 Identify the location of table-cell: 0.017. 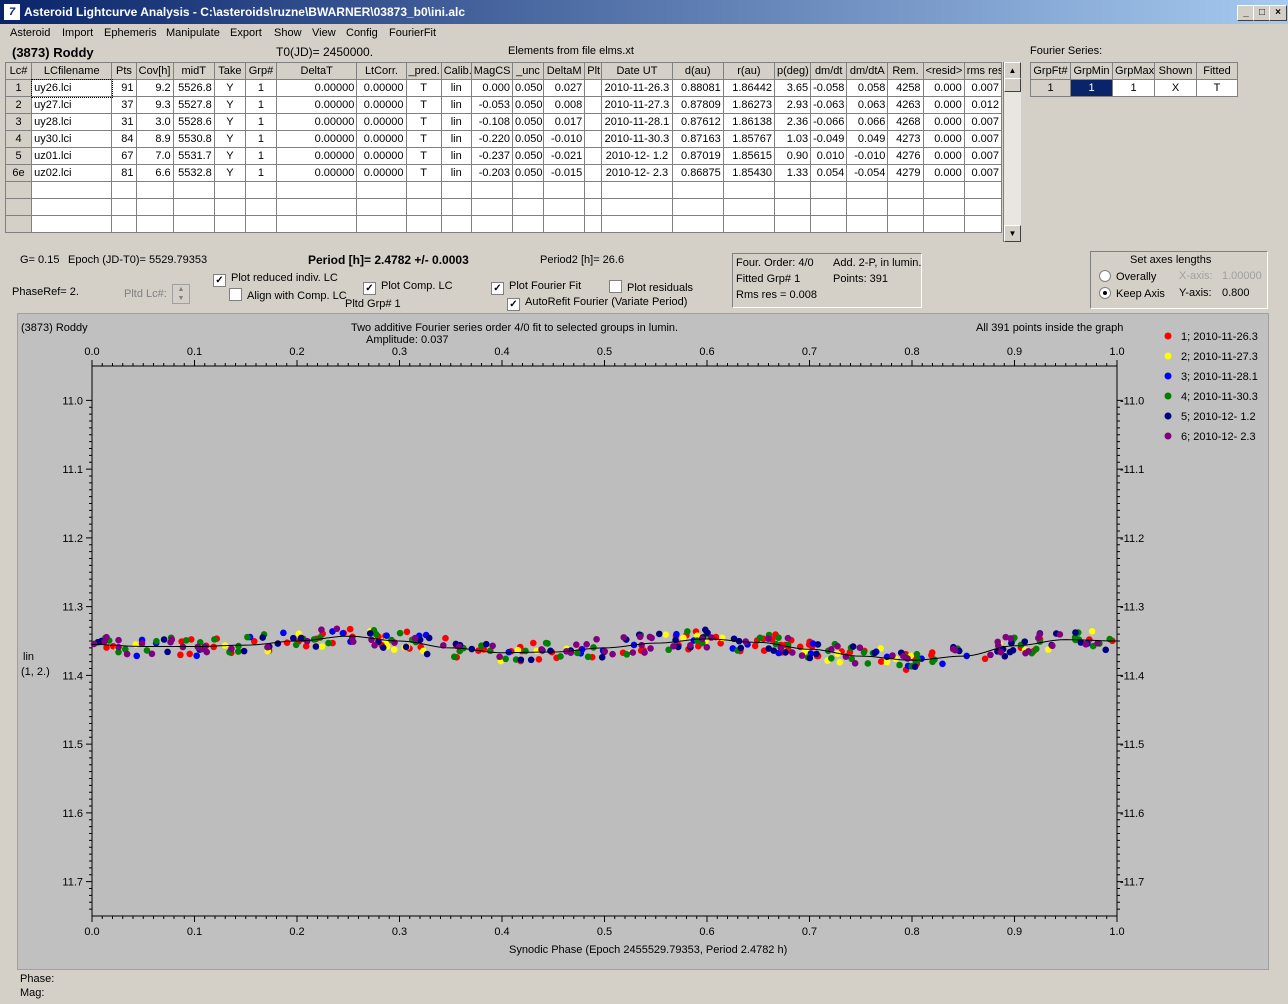
(564, 122).